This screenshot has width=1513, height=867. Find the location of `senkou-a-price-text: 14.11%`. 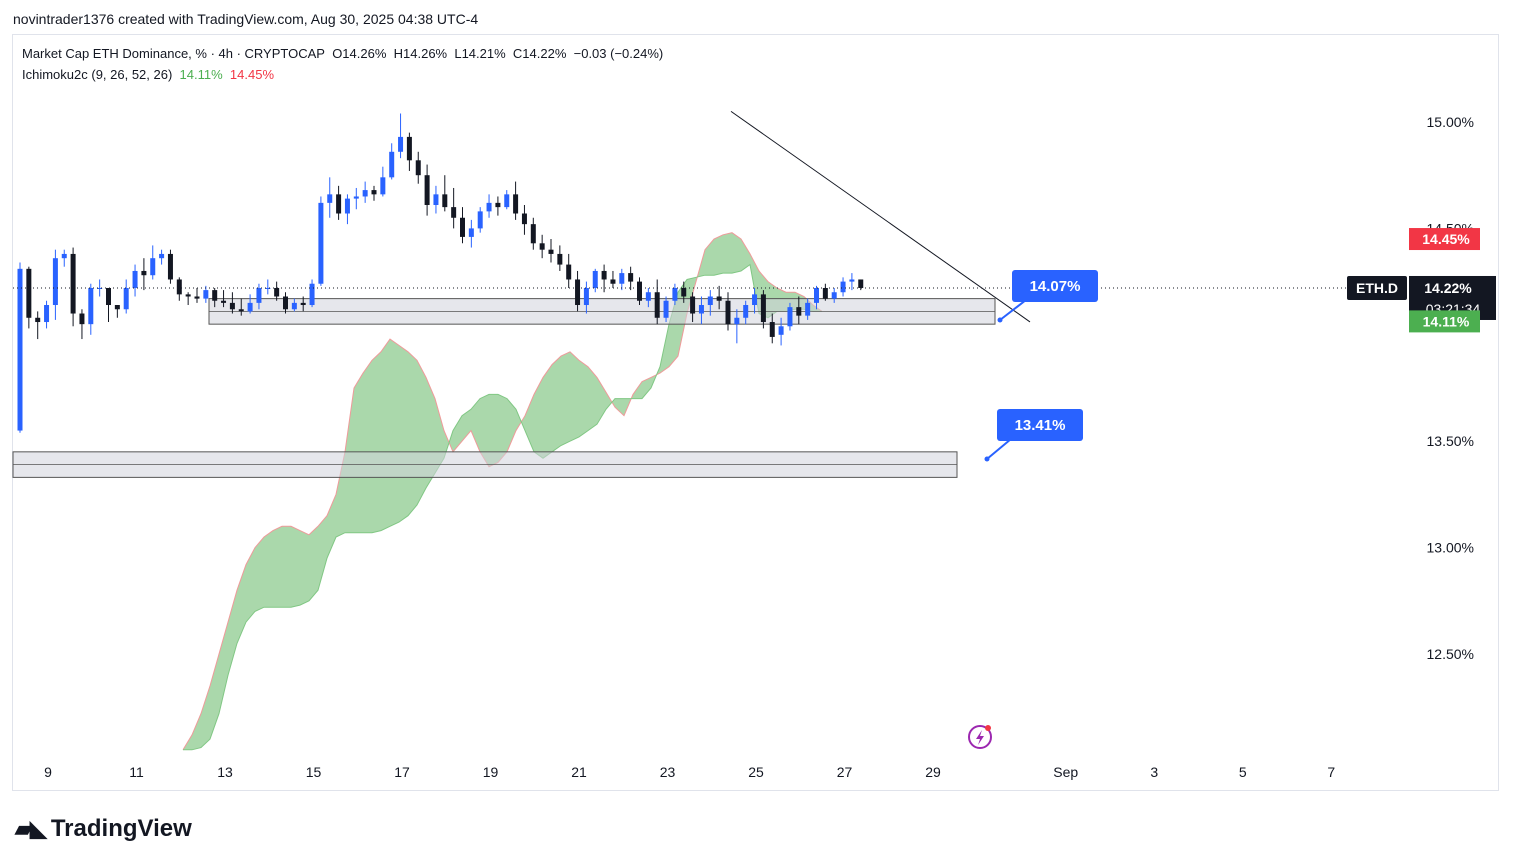

senkou-a-price-text: 14.11% is located at coordinates (1446, 321).